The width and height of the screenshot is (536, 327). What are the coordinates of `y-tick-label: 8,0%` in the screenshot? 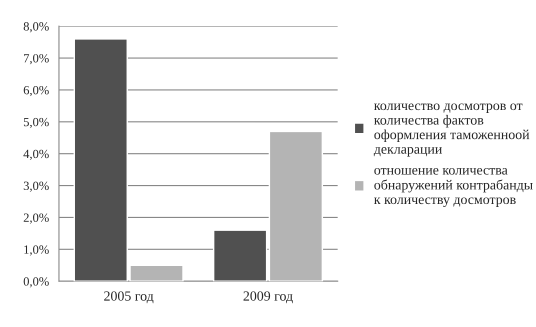 It's located at (36, 27).